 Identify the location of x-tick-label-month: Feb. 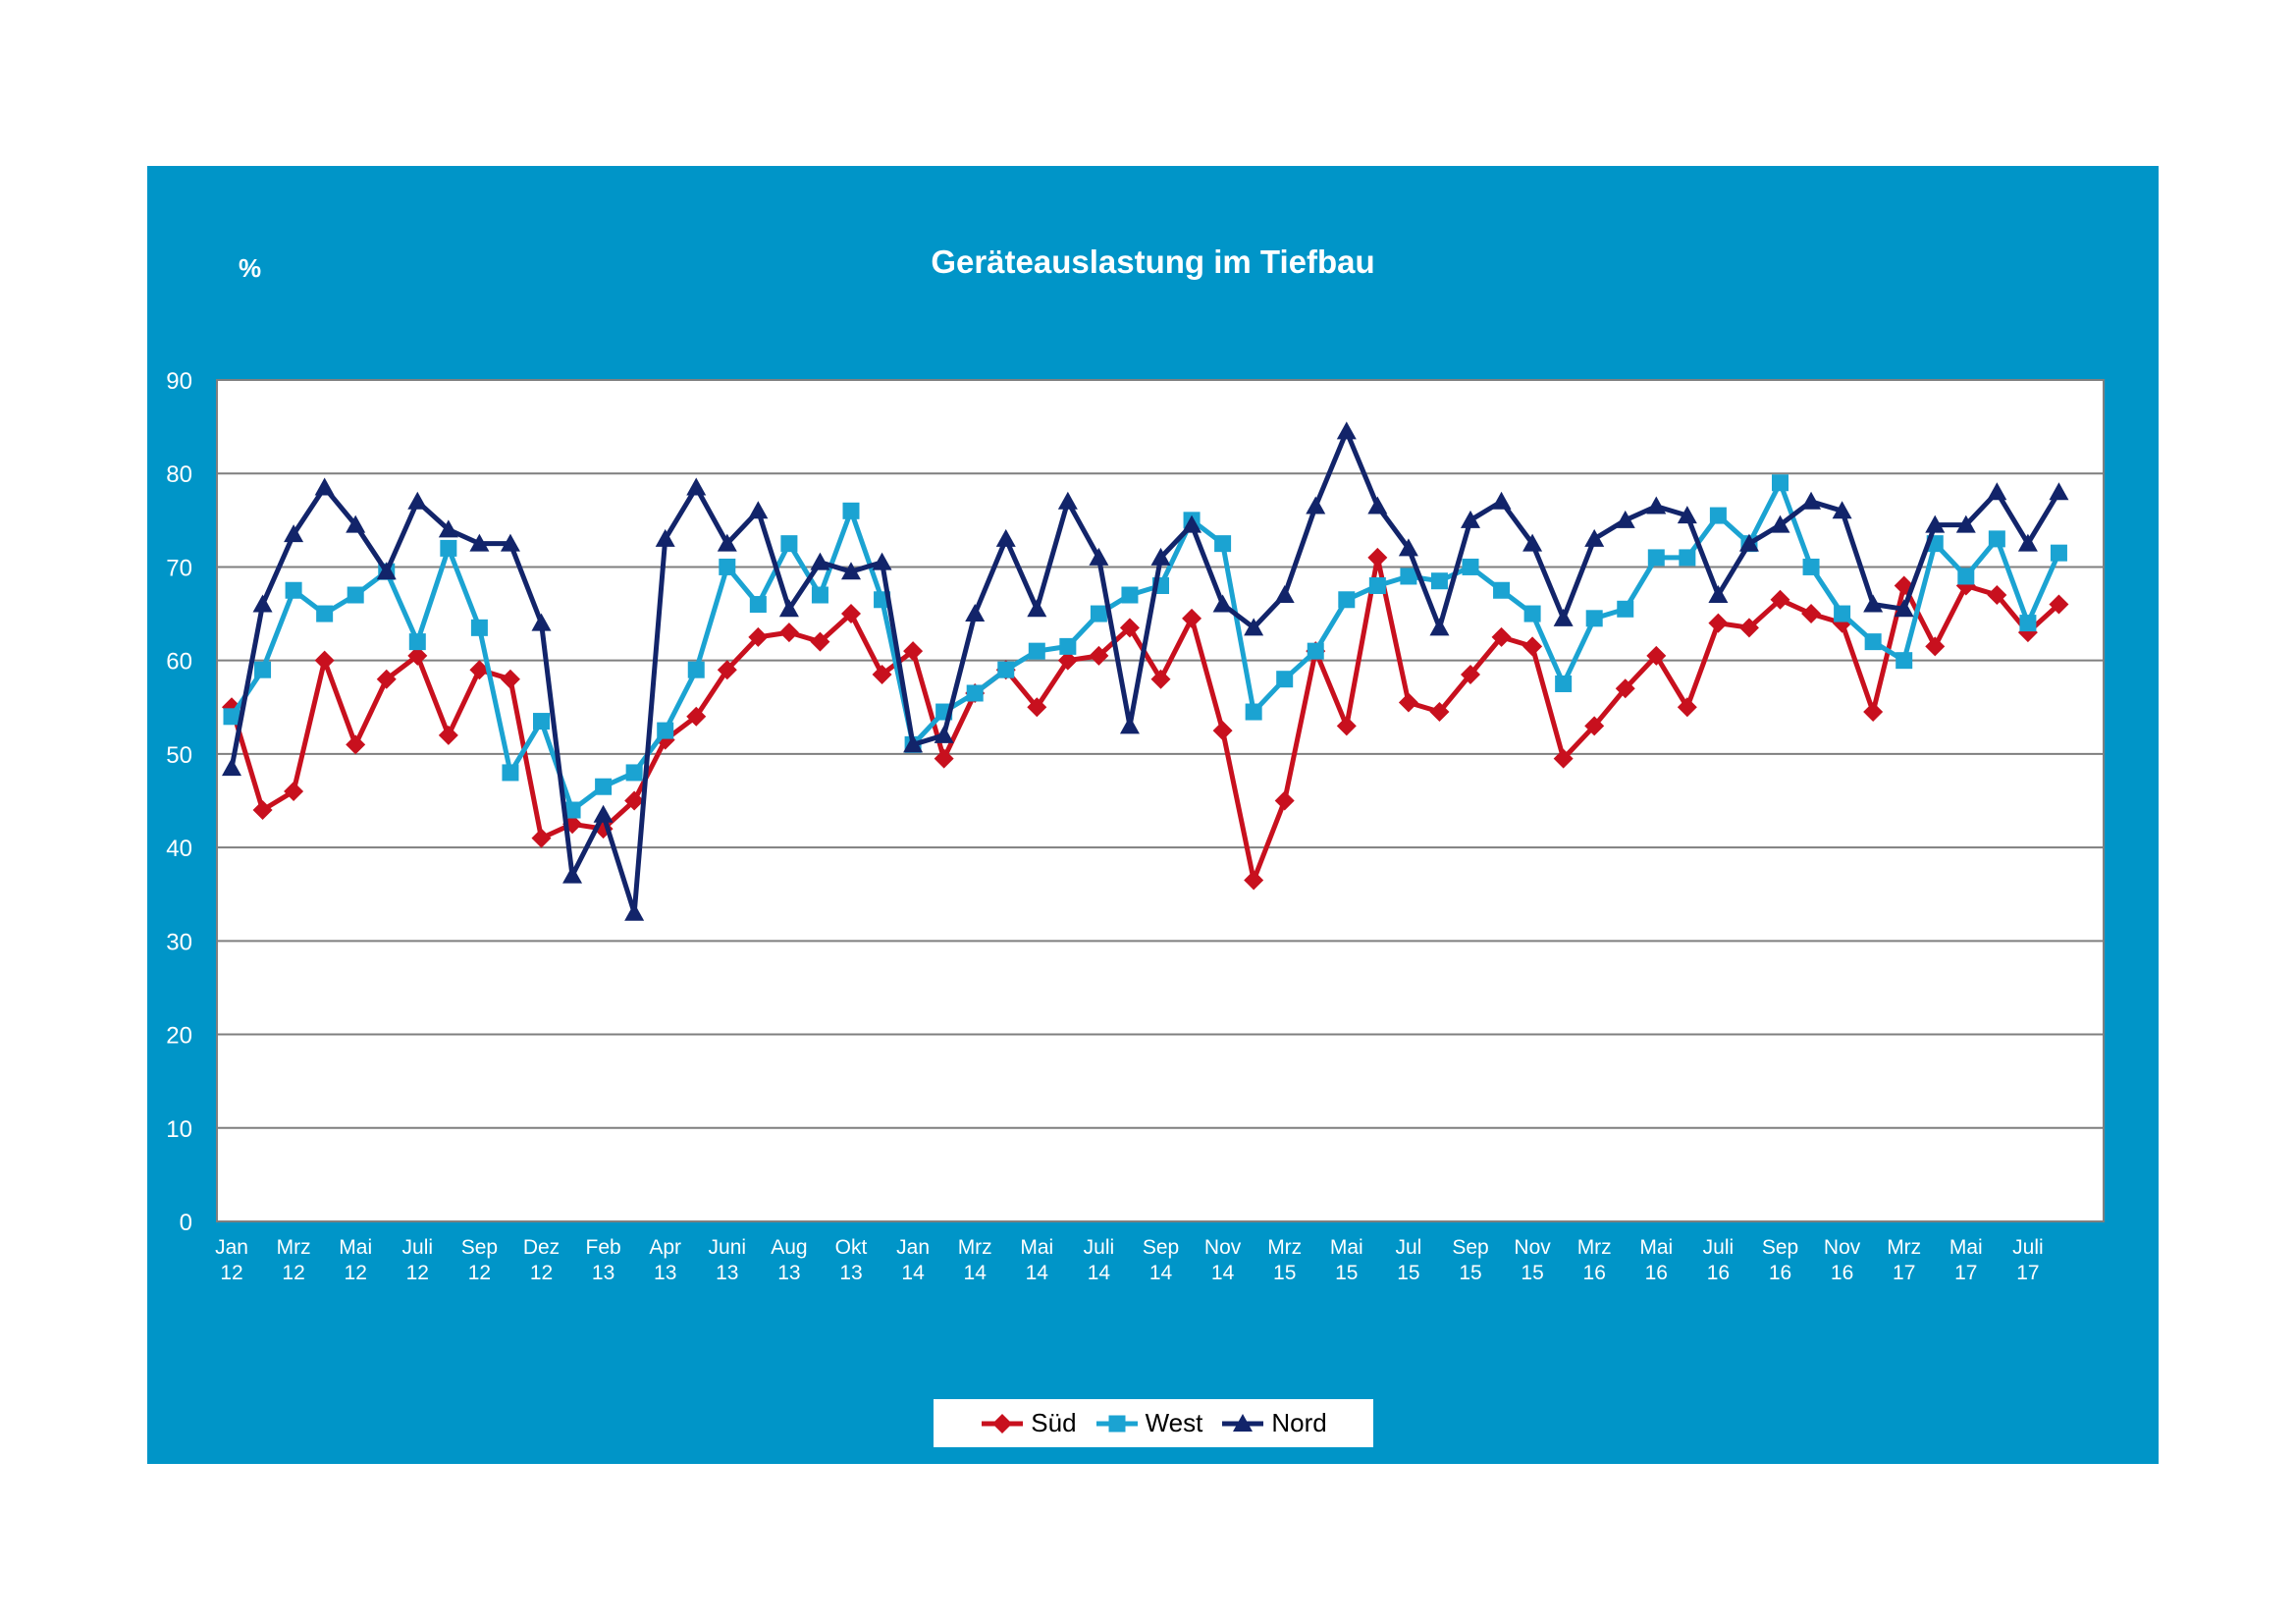
(603, 1247).